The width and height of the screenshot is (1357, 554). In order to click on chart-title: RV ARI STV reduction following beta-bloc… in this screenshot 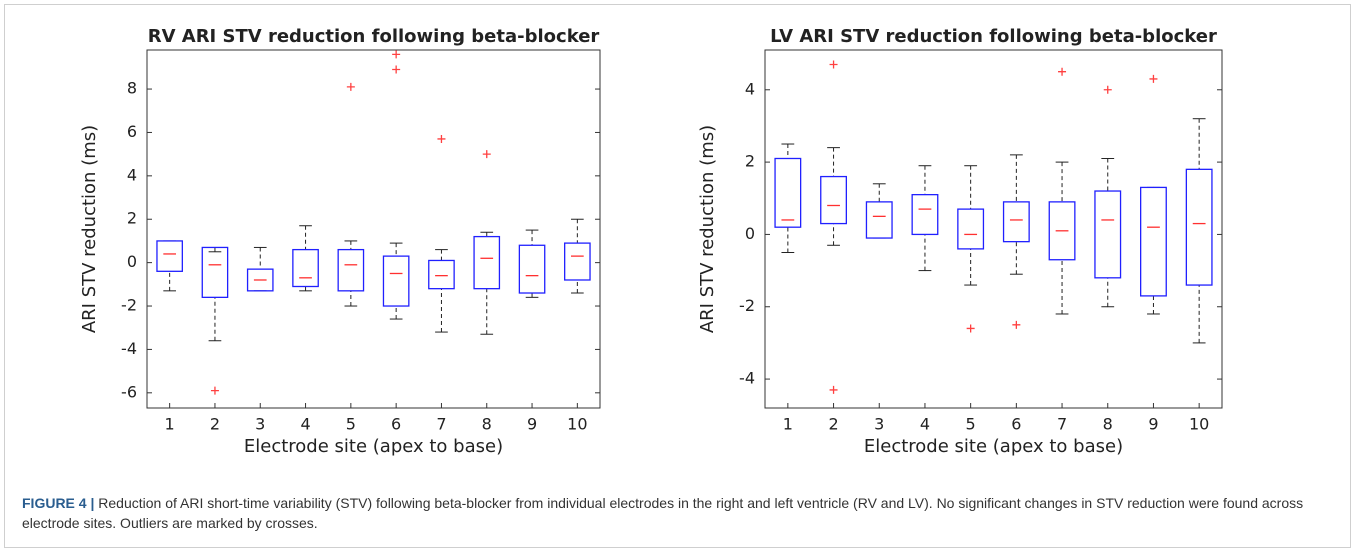, I will do `click(374, 36)`.